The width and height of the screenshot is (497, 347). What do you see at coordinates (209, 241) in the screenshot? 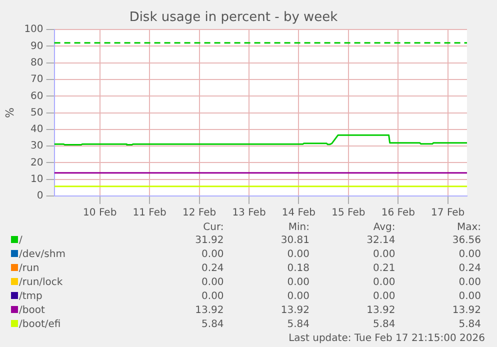
I see `text: 31.92` at bounding box center [209, 241].